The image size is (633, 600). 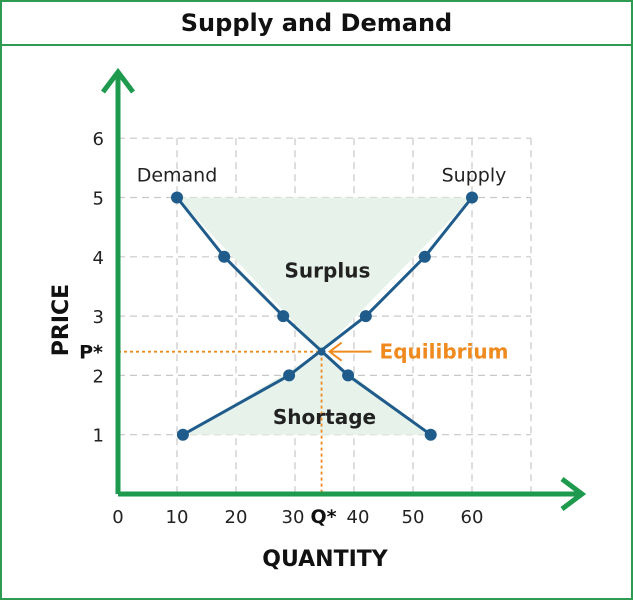 I want to click on x-tick-label: 20, so click(x=236, y=517).